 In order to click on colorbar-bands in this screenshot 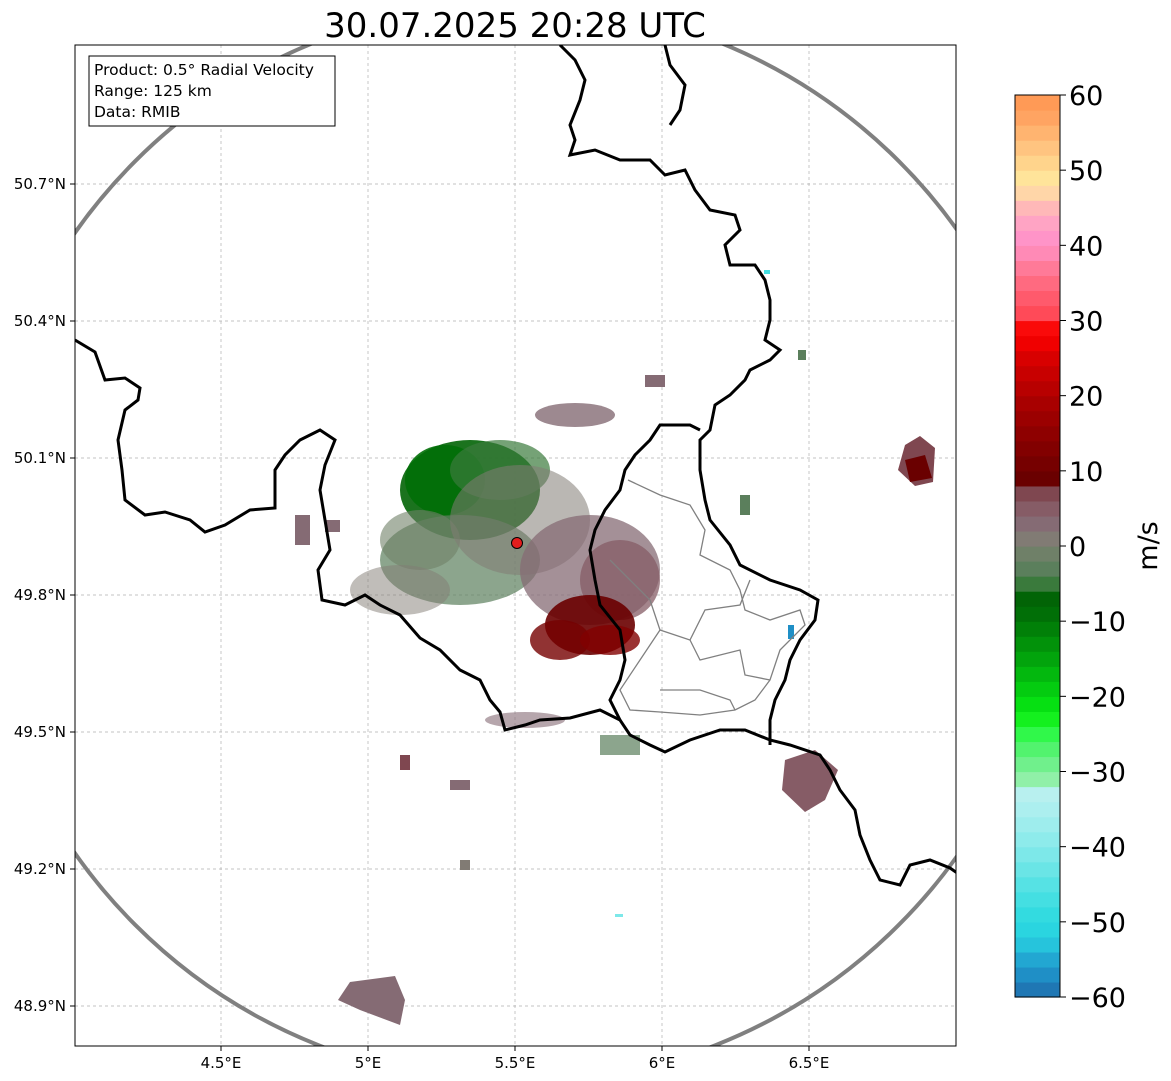, I will do `click(1037, 546)`.